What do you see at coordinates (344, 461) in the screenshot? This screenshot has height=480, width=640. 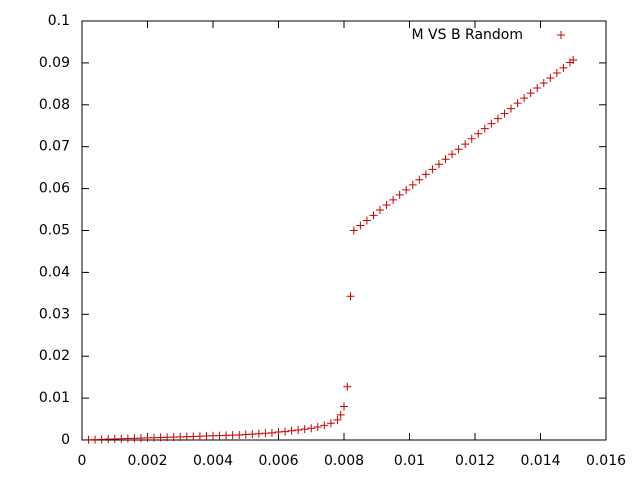 I see `x-tick-label: 0.008` at bounding box center [344, 461].